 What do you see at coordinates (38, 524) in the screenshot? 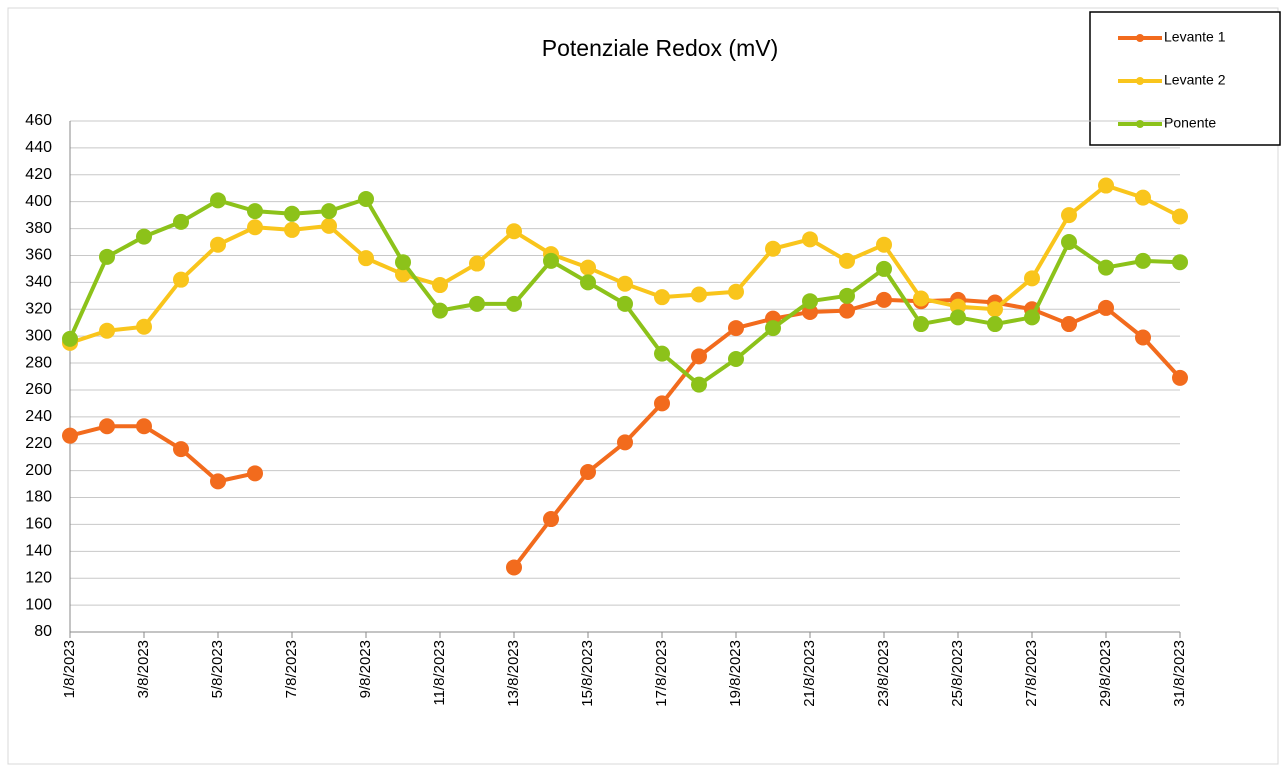
I see `y-tick-label: 160` at bounding box center [38, 524].